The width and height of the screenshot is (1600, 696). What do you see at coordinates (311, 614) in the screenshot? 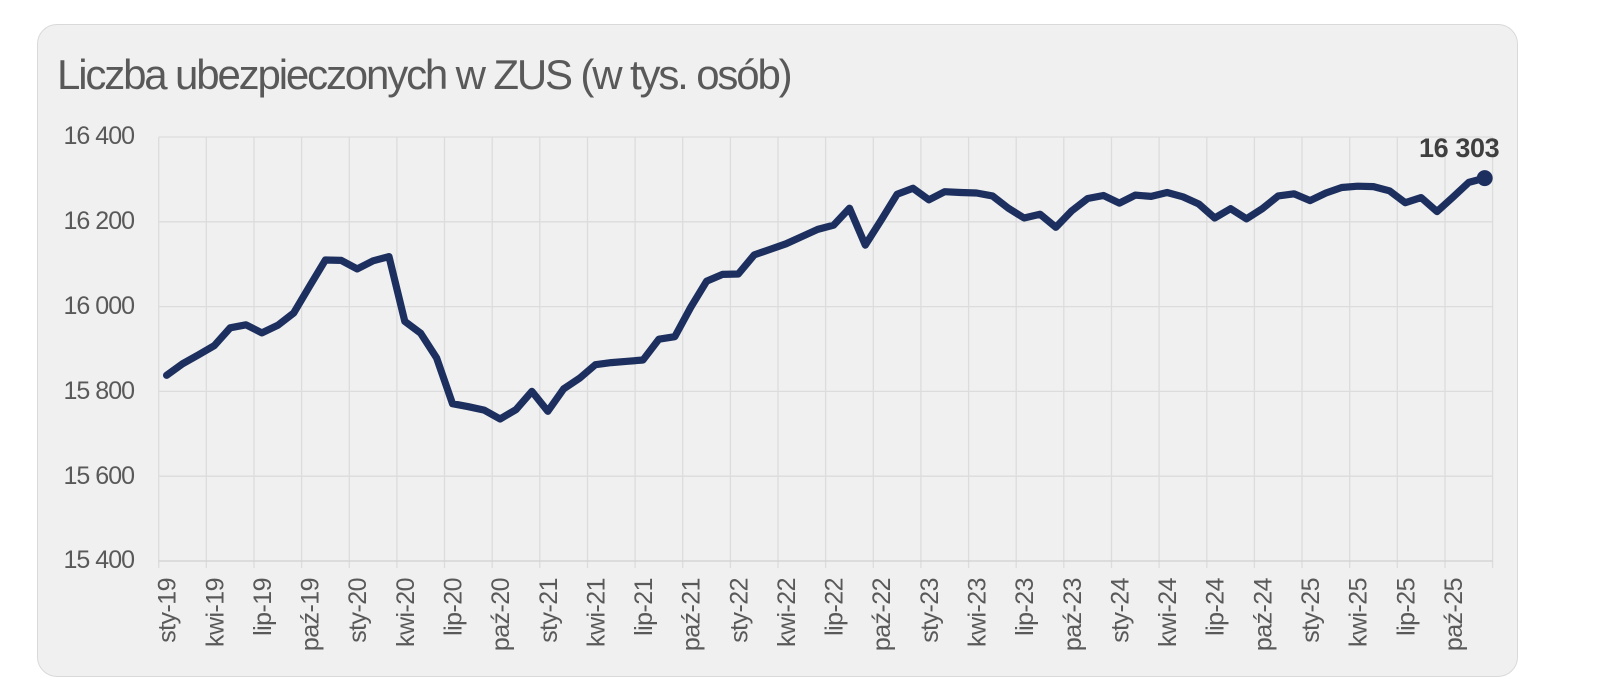
I see `svg-text: paź-19` at bounding box center [311, 614].